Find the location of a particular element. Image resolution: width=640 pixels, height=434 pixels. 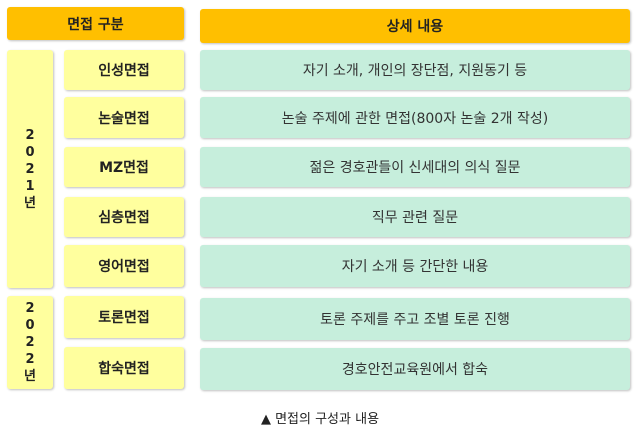

header-category: 면접 구분 is located at coordinates (95, 23).